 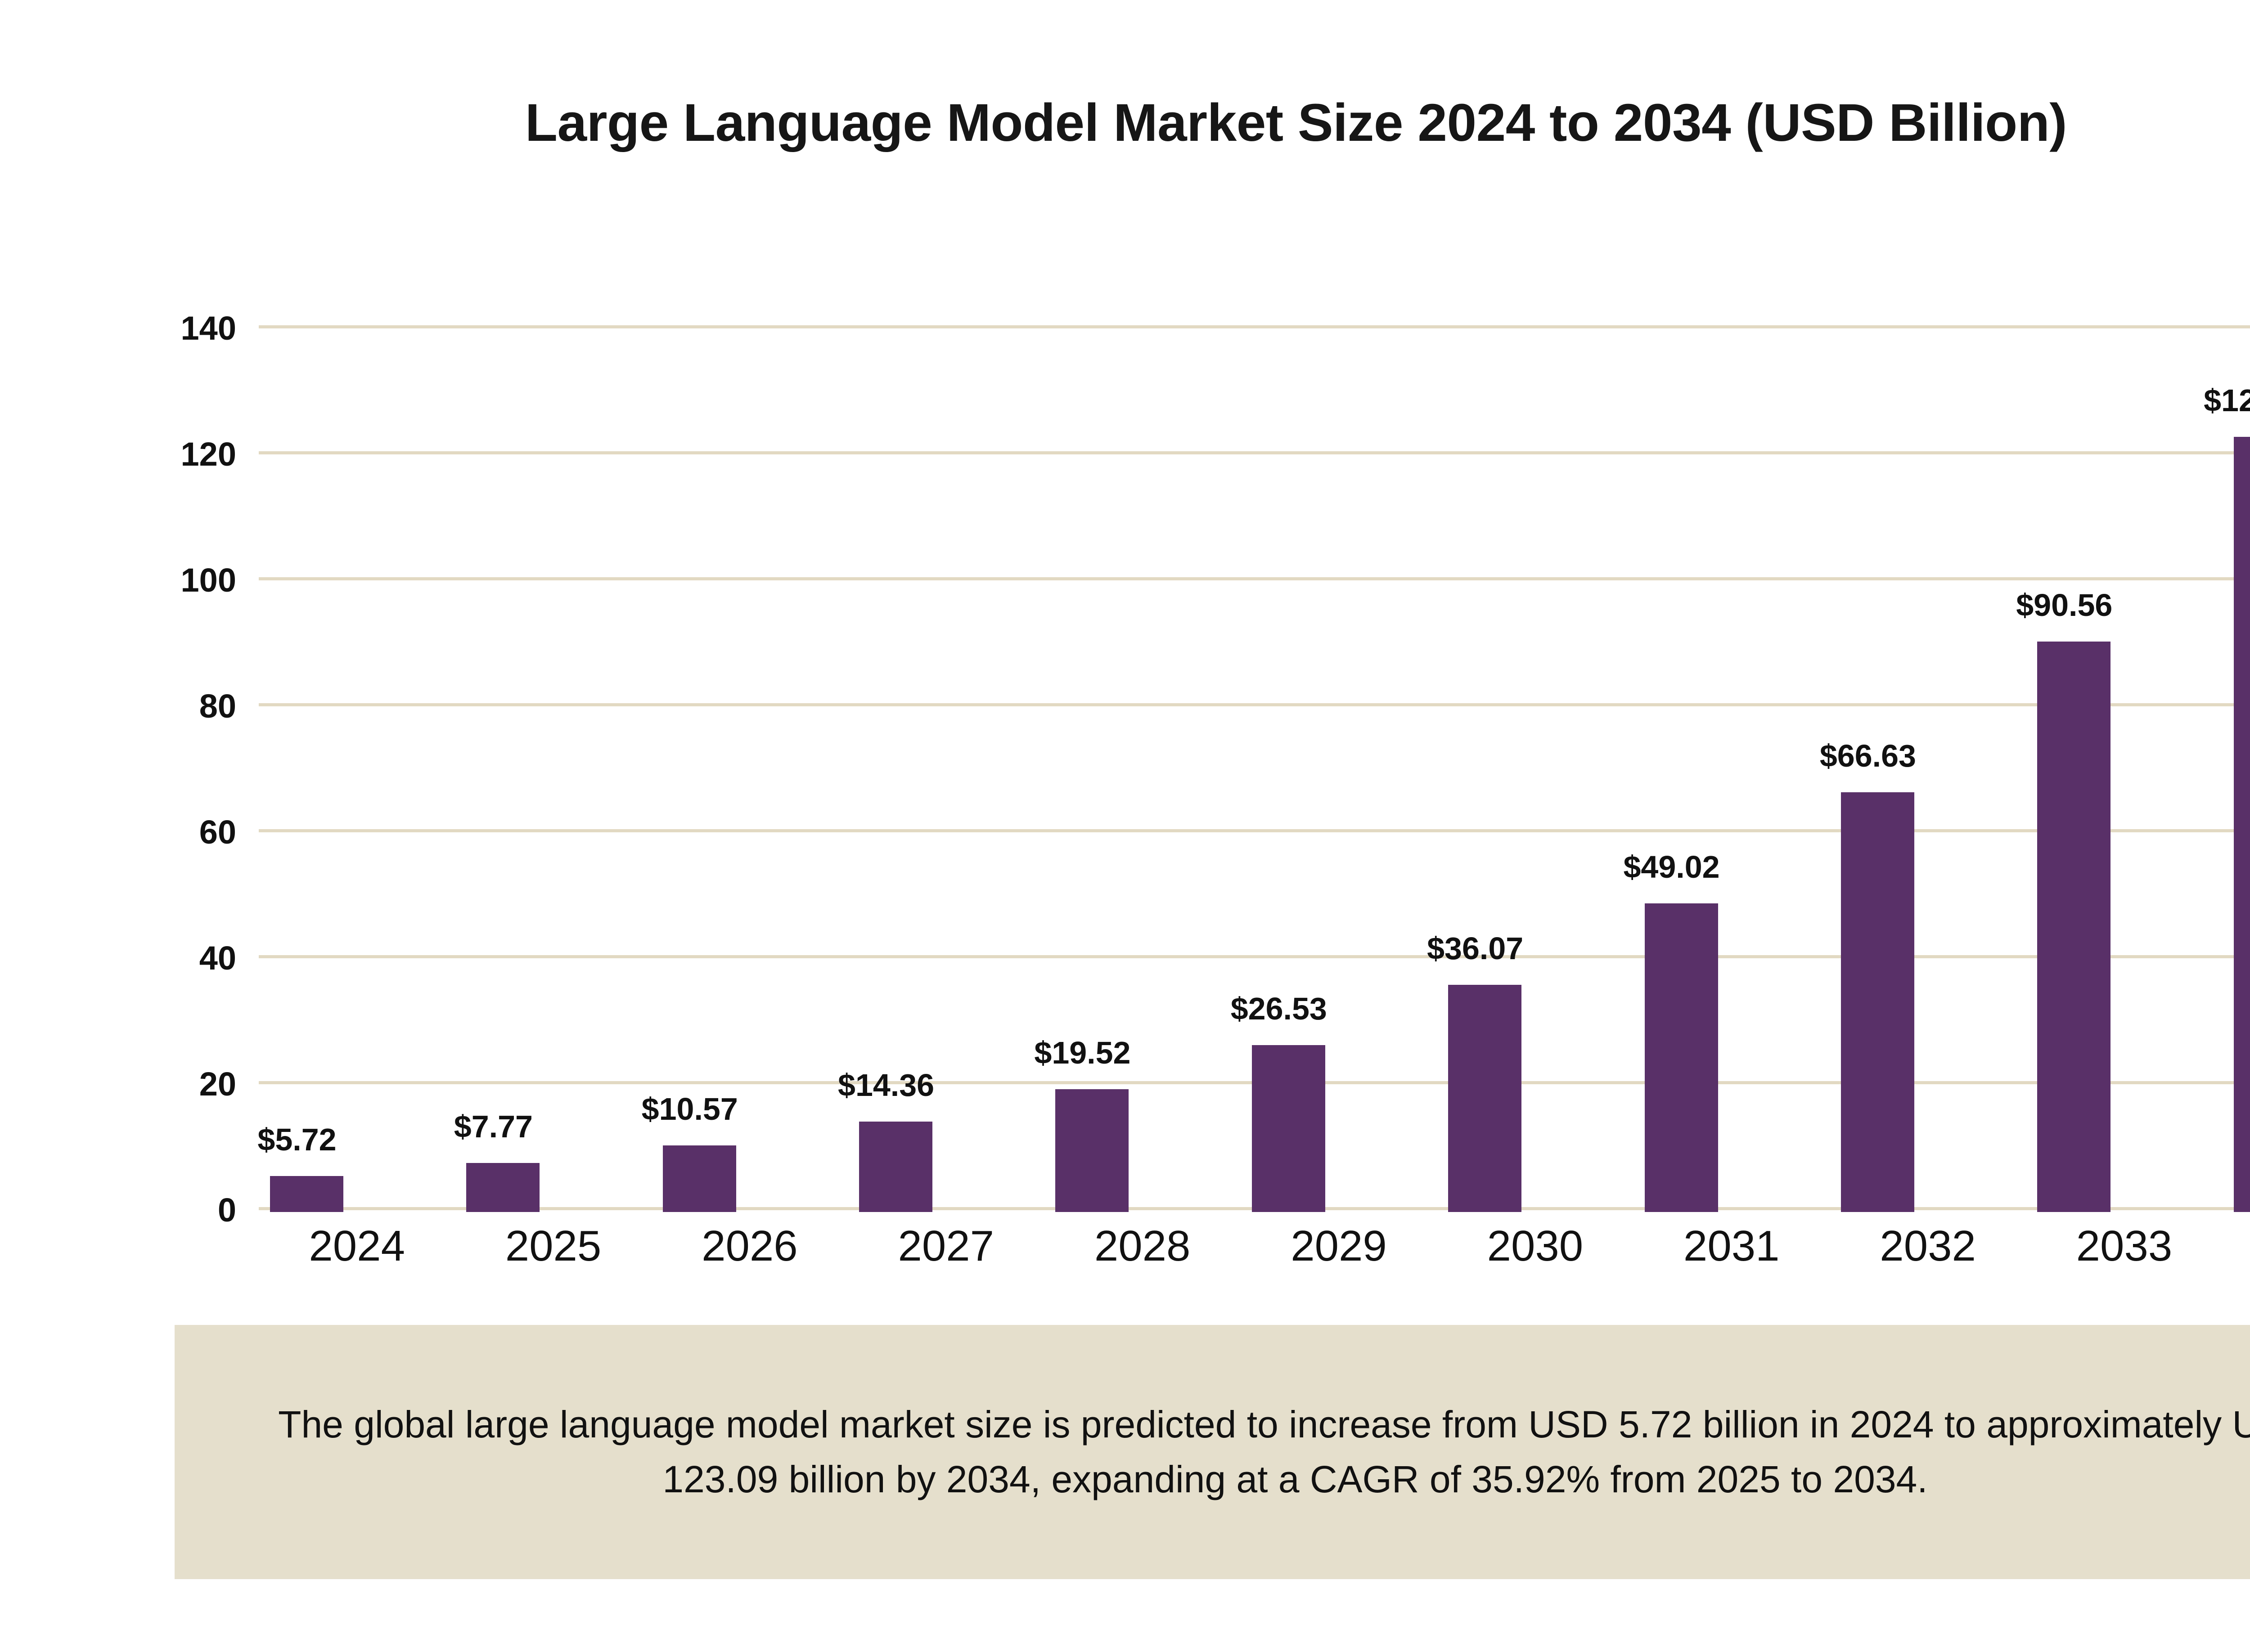 I want to click on bar-group: $49.02, so click(x=1727, y=770).